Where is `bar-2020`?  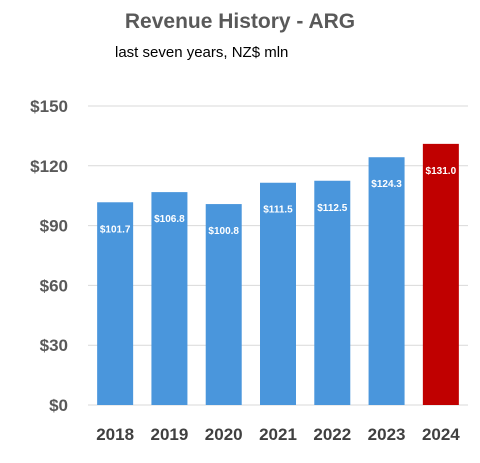 bar-2020 is located at coordinates (223, 304).